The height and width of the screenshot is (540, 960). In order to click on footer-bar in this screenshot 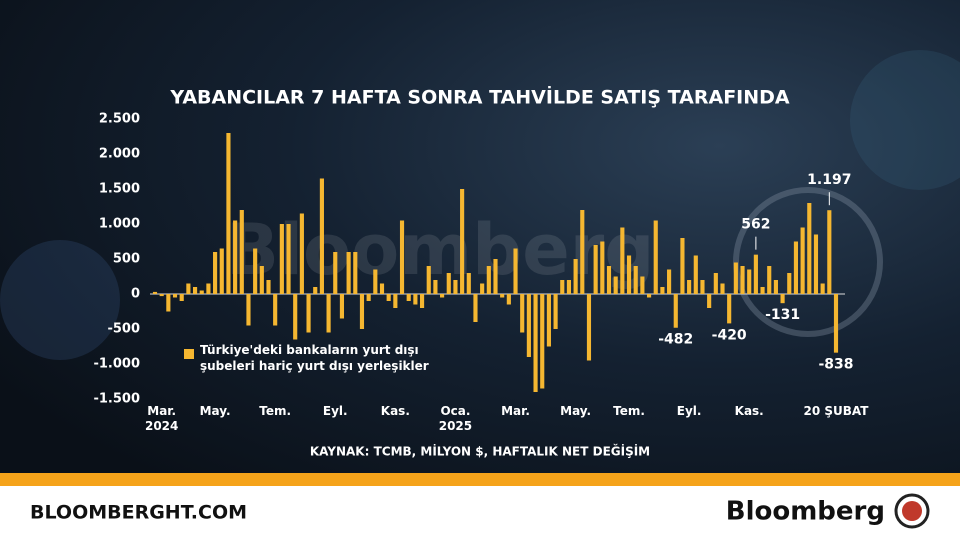, I will do `click(480, 513)`.